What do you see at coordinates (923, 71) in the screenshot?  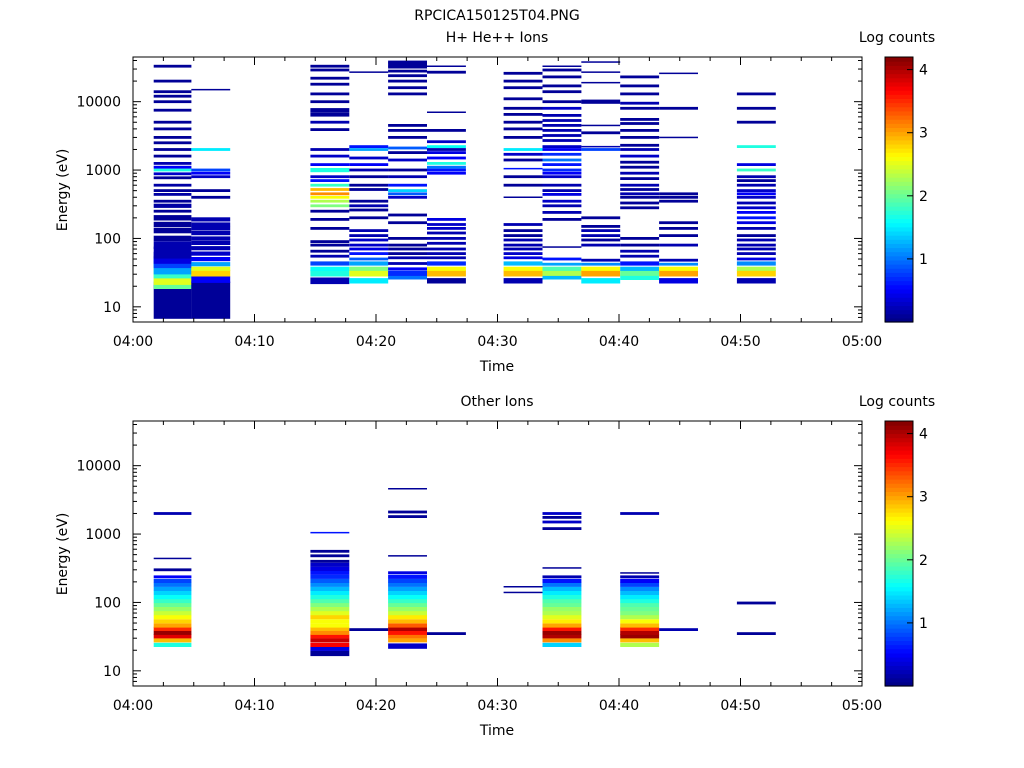 I see `colorbar-tick-label: 4` at bounding box center [923, 71].